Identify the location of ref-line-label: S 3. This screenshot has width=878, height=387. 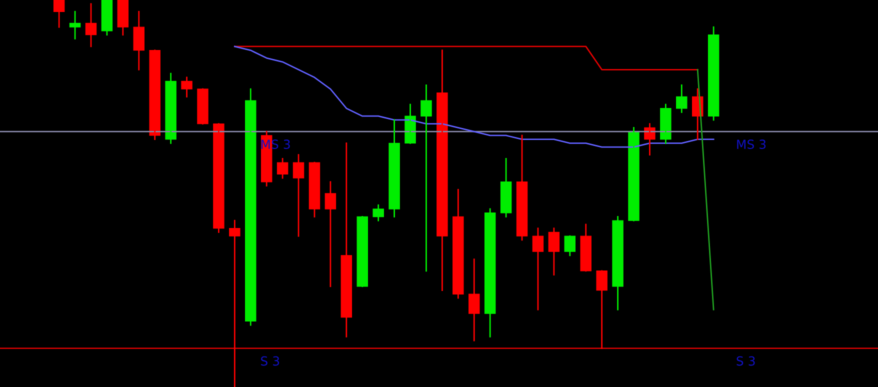
(270, 361).